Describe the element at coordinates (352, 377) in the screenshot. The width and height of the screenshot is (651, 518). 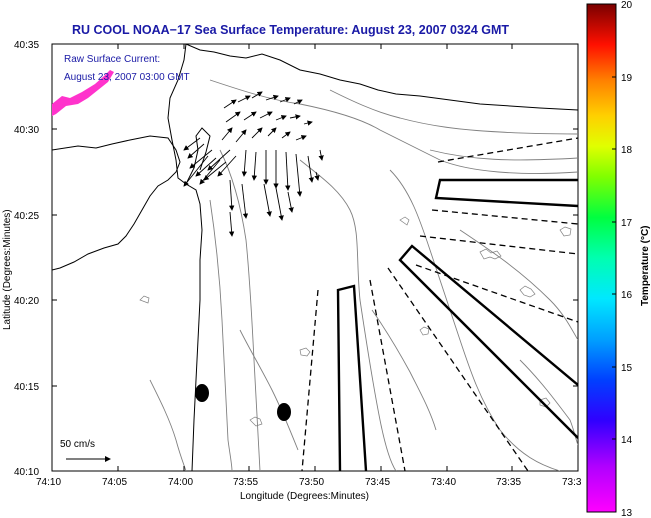
I see `transect-box-south` at that location.